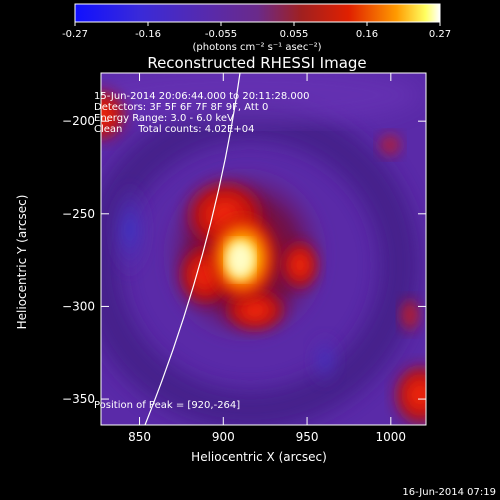  Describe the element at coordinates (164, 118) in the screenshot. I see `info-energy-range: Energy Range: 3.0 - 6.0 keV` at that location.